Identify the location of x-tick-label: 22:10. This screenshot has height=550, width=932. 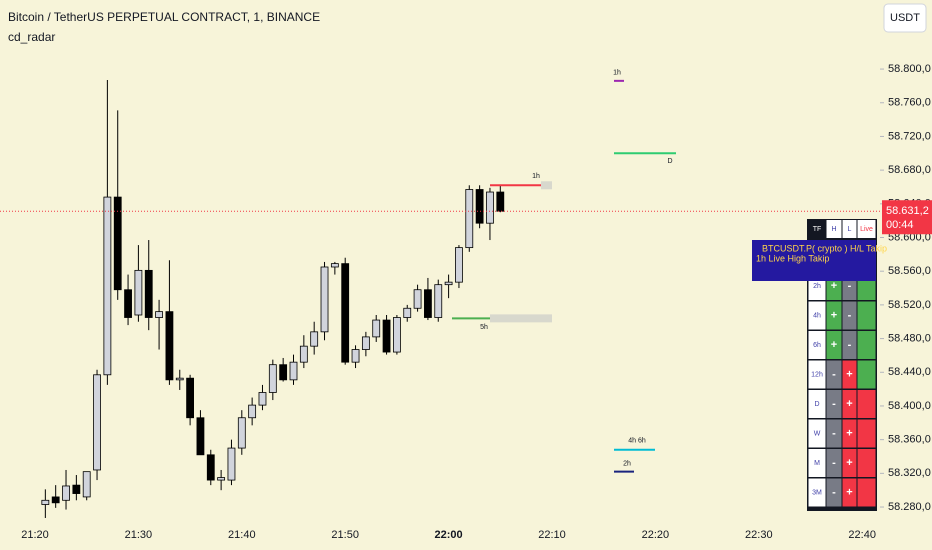
(552, 535).